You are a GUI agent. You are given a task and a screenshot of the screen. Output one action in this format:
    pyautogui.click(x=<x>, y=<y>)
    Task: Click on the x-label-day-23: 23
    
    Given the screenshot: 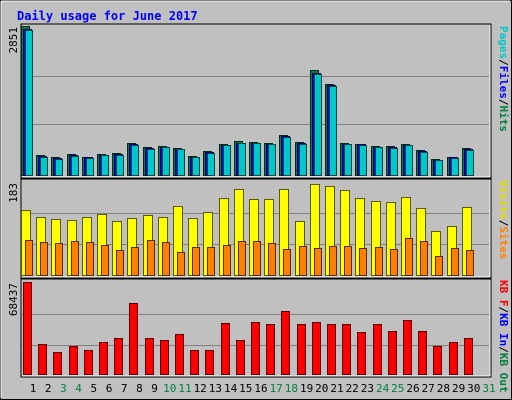 What is the action you would take?
    pyautogui.click(x=367, y=388)
    